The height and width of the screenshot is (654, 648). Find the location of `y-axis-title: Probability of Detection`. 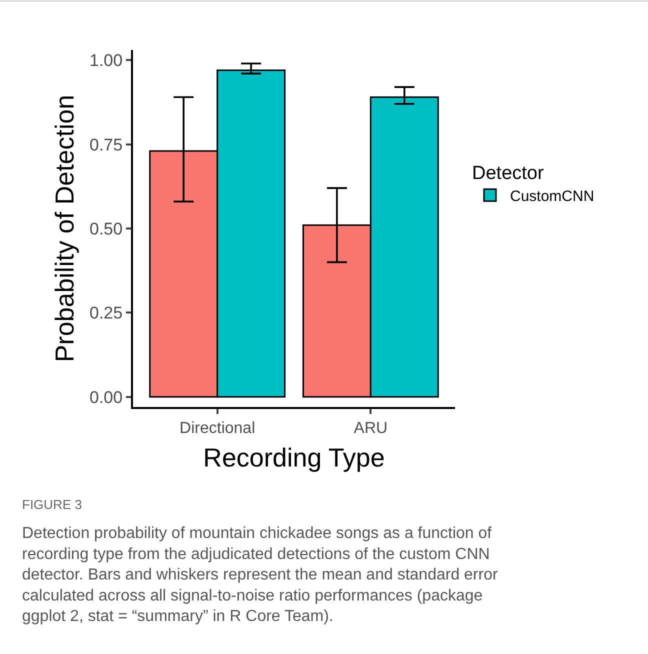

y-axis-title: Probability of Detection is located at coordinates (64, 228).